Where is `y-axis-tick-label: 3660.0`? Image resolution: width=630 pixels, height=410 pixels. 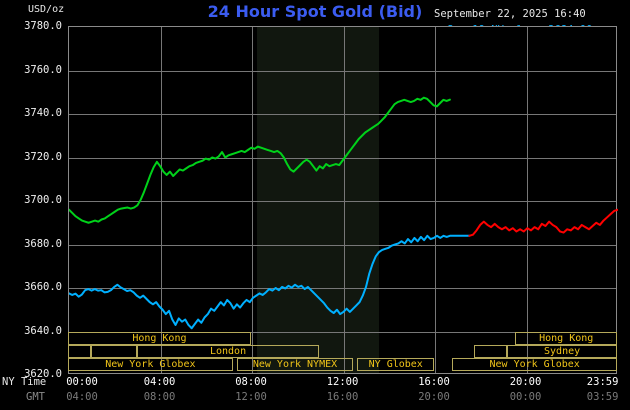
y-axis-tick-label: 3660.0 is located at coordinates (43, 287).